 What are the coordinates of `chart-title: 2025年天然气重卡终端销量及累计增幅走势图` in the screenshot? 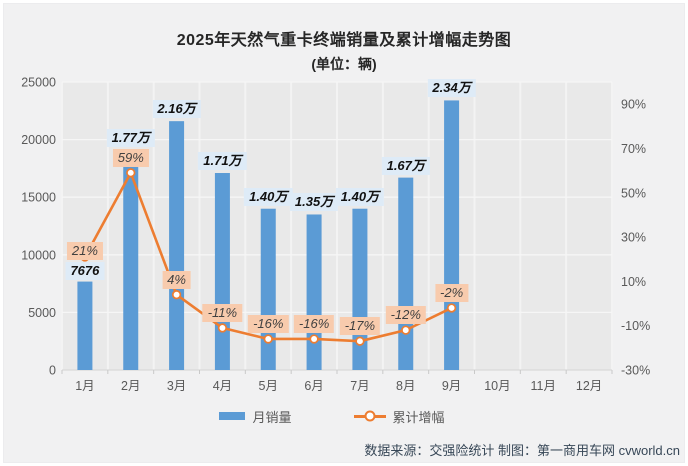 It's located at (344, 40).